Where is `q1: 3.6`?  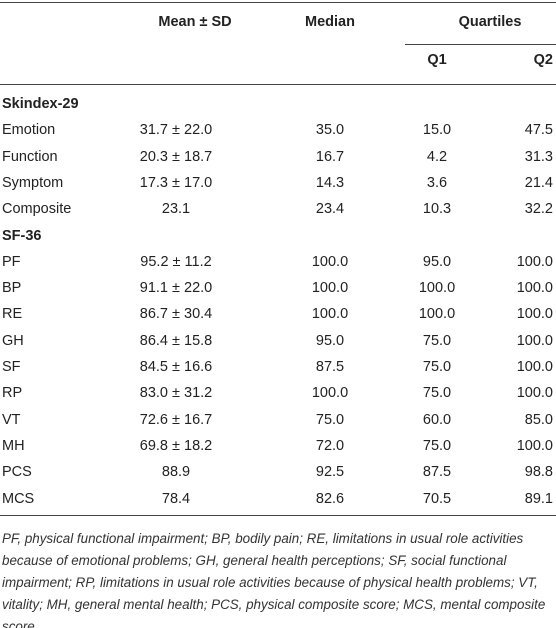 q1: 3.6 is located at coordinates (437, 182).